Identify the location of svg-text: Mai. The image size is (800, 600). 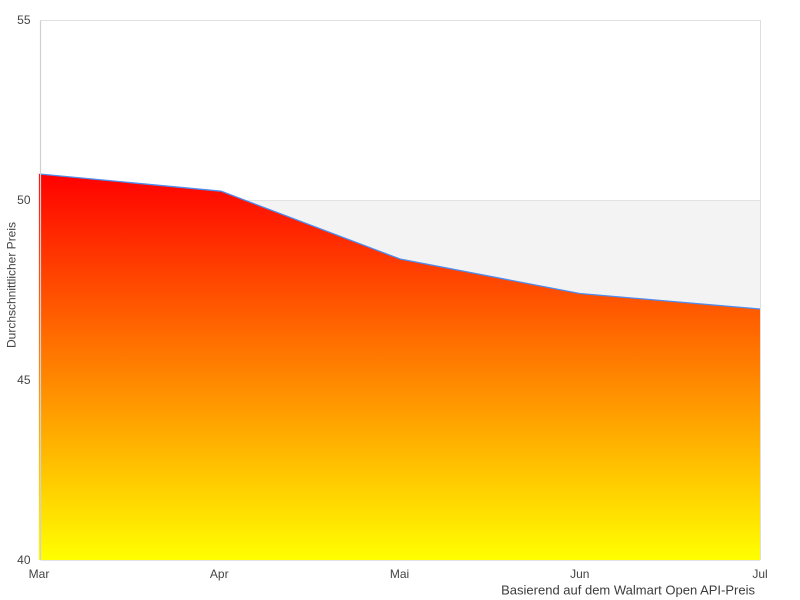
(399, 574).